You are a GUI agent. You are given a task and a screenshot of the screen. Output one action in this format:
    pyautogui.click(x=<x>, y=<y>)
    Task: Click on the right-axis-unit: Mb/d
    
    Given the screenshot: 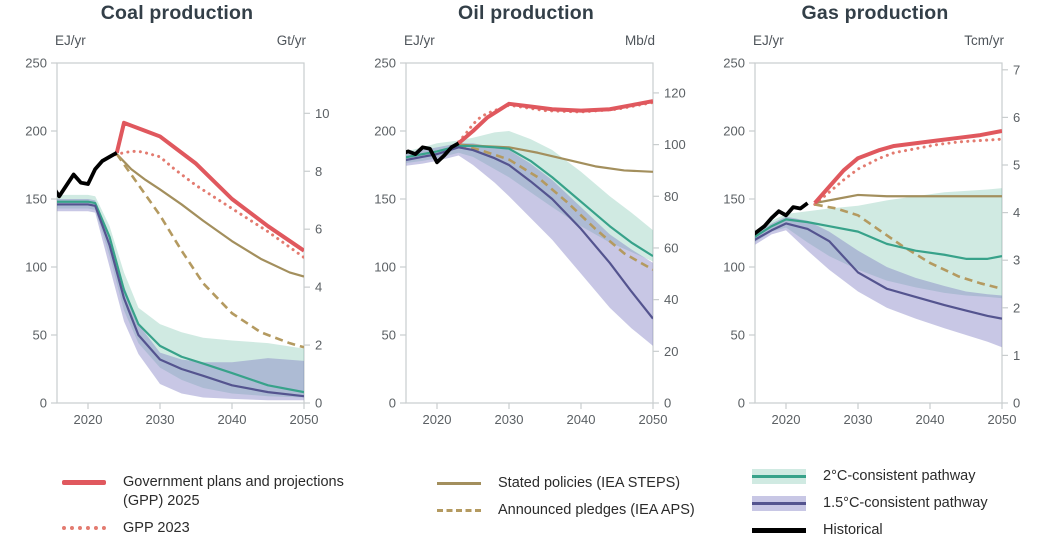 What is the action you would take?
    pyautogui.click(x=640, y=40)
    